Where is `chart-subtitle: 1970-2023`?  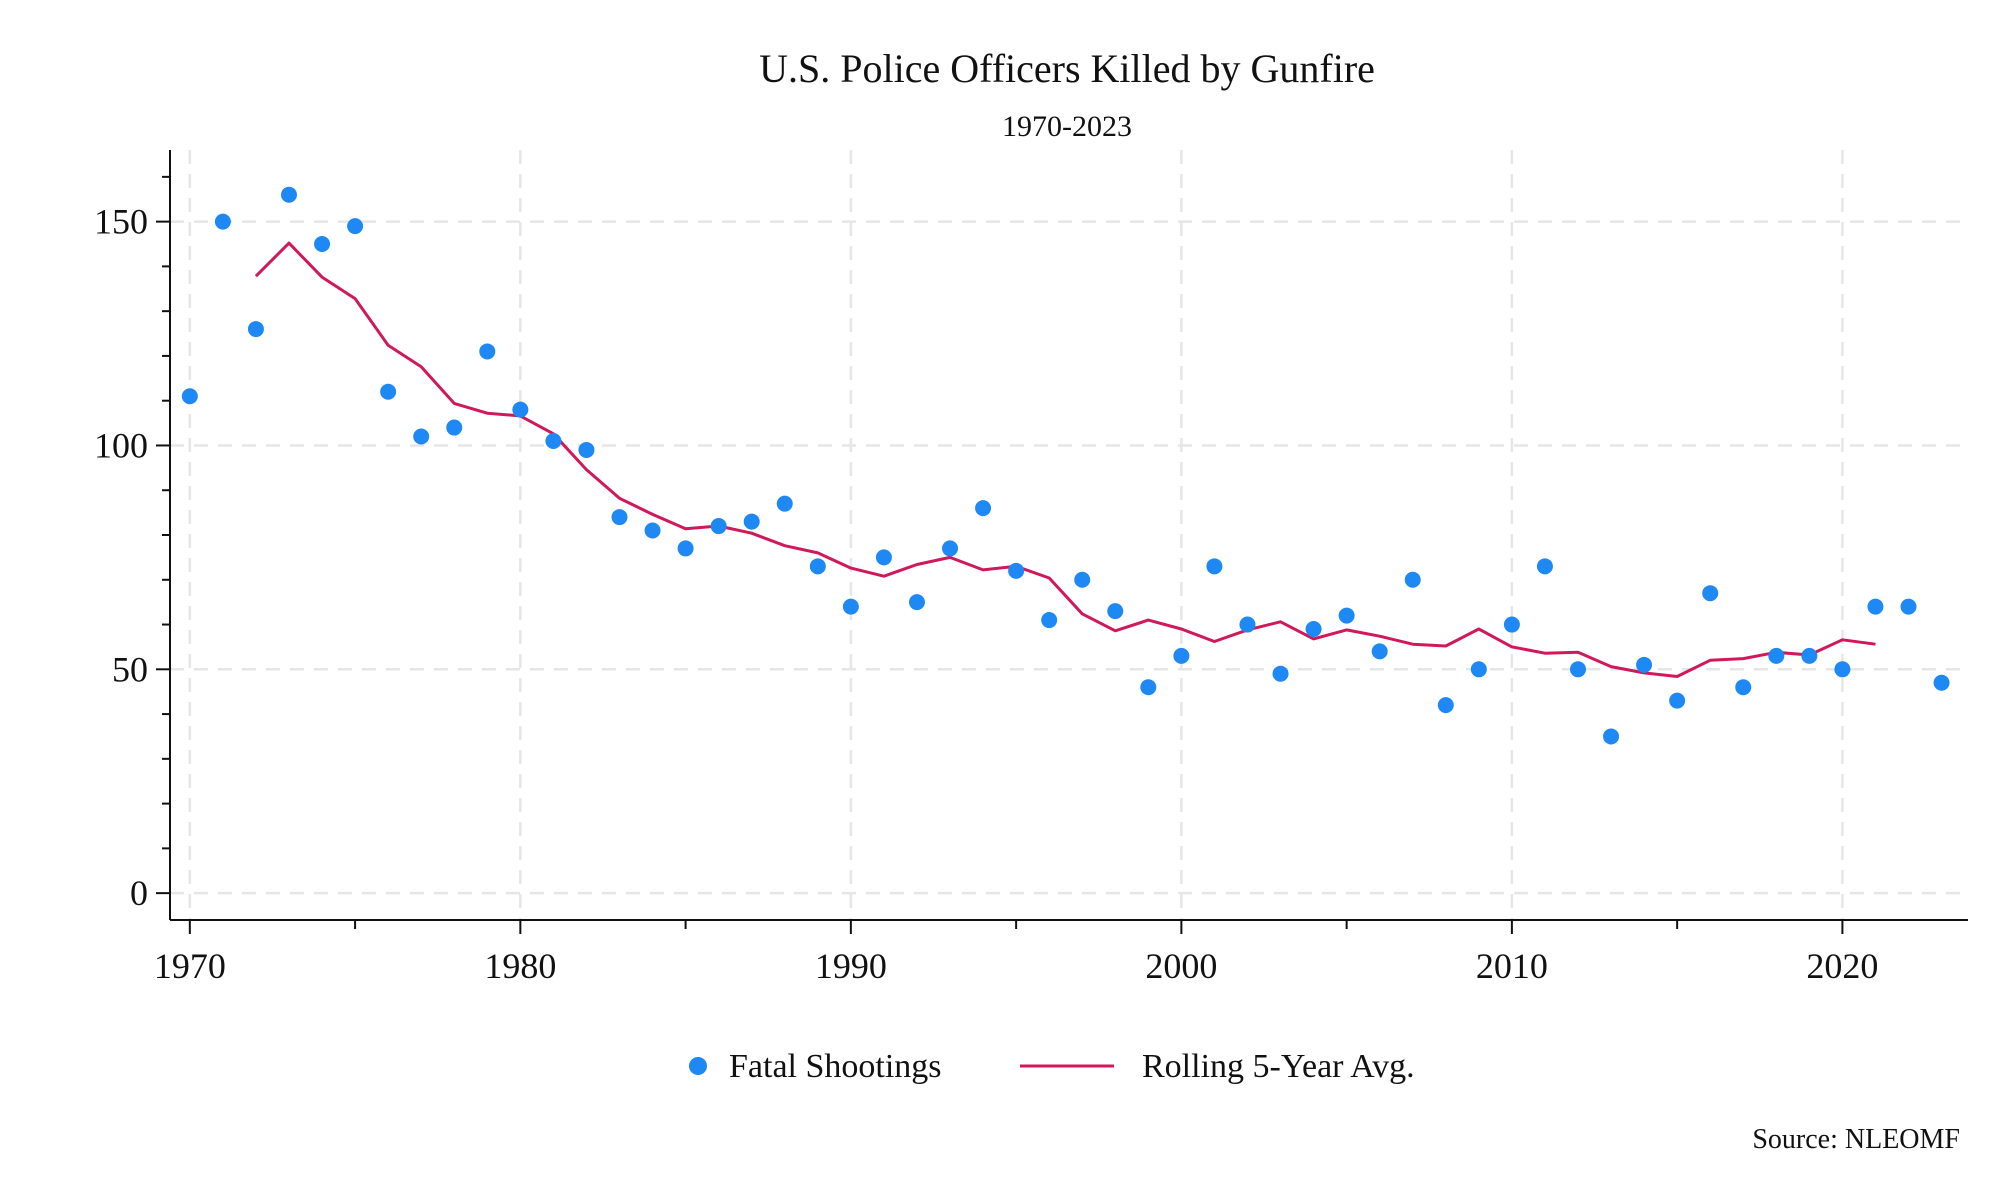 chart-subtitle: 1970-2023 is located at coordinates (1067, 126).